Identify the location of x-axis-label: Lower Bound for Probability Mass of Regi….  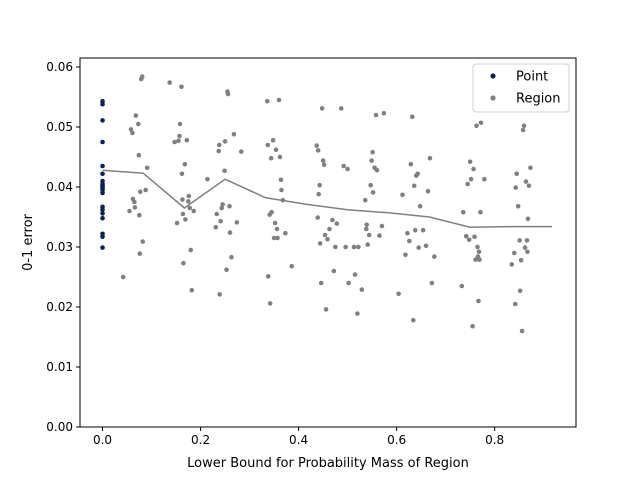
(328, 463).